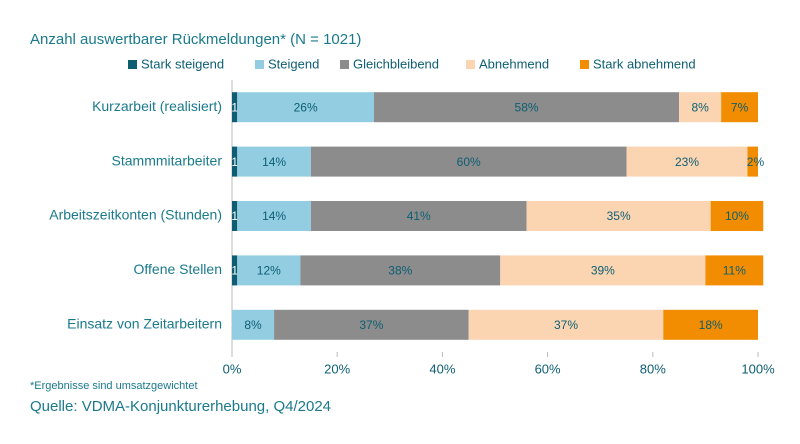  I want to click on legend-label: Stark abnehmend, so click(644, 63).